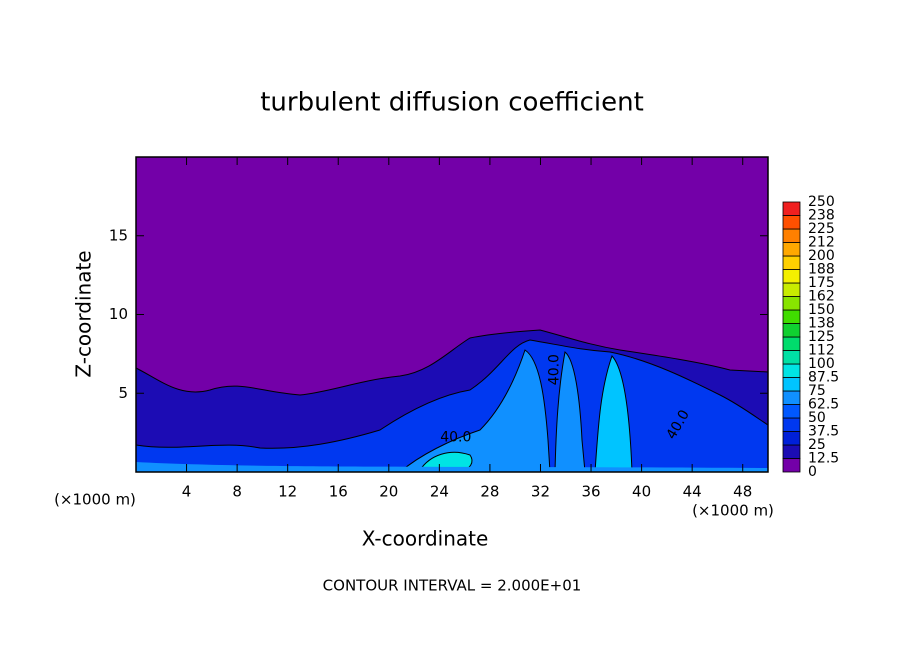 Image resolution: width=904 pixels, height=654 pixels. I want to click on colorbar-label: 150, so click(821, 310).